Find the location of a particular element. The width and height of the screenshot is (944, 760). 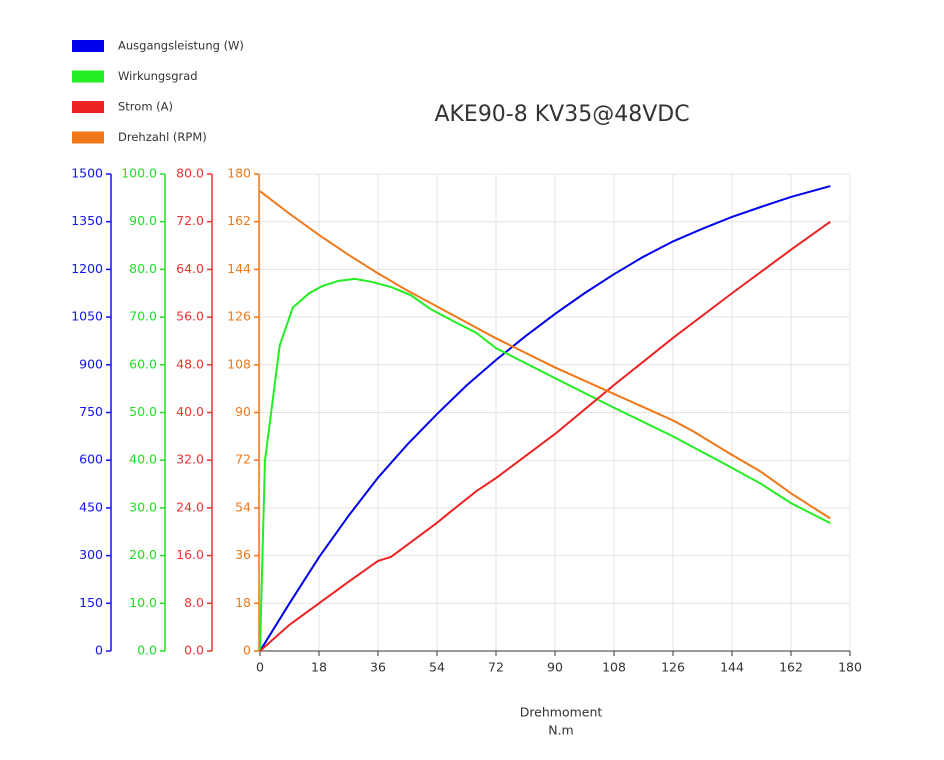

y-tick-label: 20.0 is located at coordinates (143, 554).